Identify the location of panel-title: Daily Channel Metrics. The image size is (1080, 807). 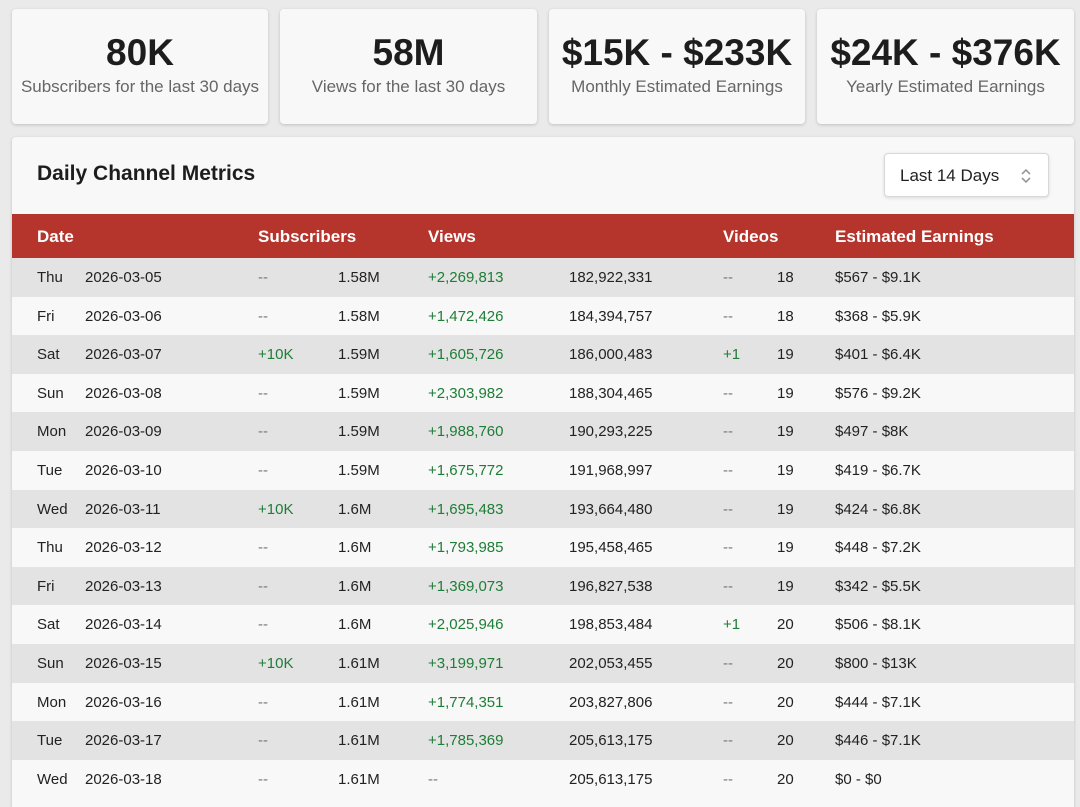
(146, 173).